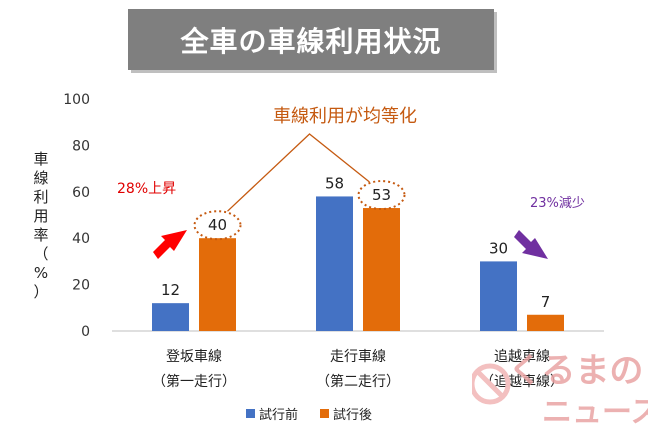 The width and height of the screenshot is (650, 433). Describe the element at coordinates (546, 302) in the screenshot. I see `data-label: 7` at that location.